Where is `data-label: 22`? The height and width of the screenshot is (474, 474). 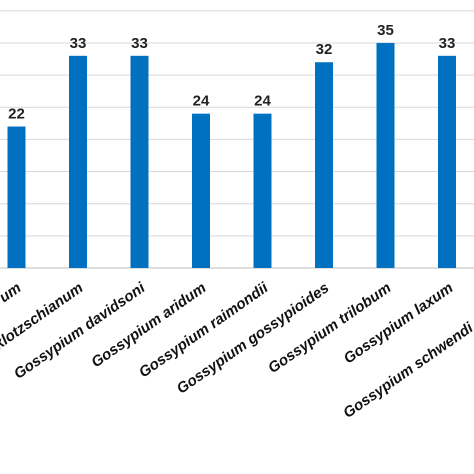
data-label: 22 is located at coordinates (16, 114).